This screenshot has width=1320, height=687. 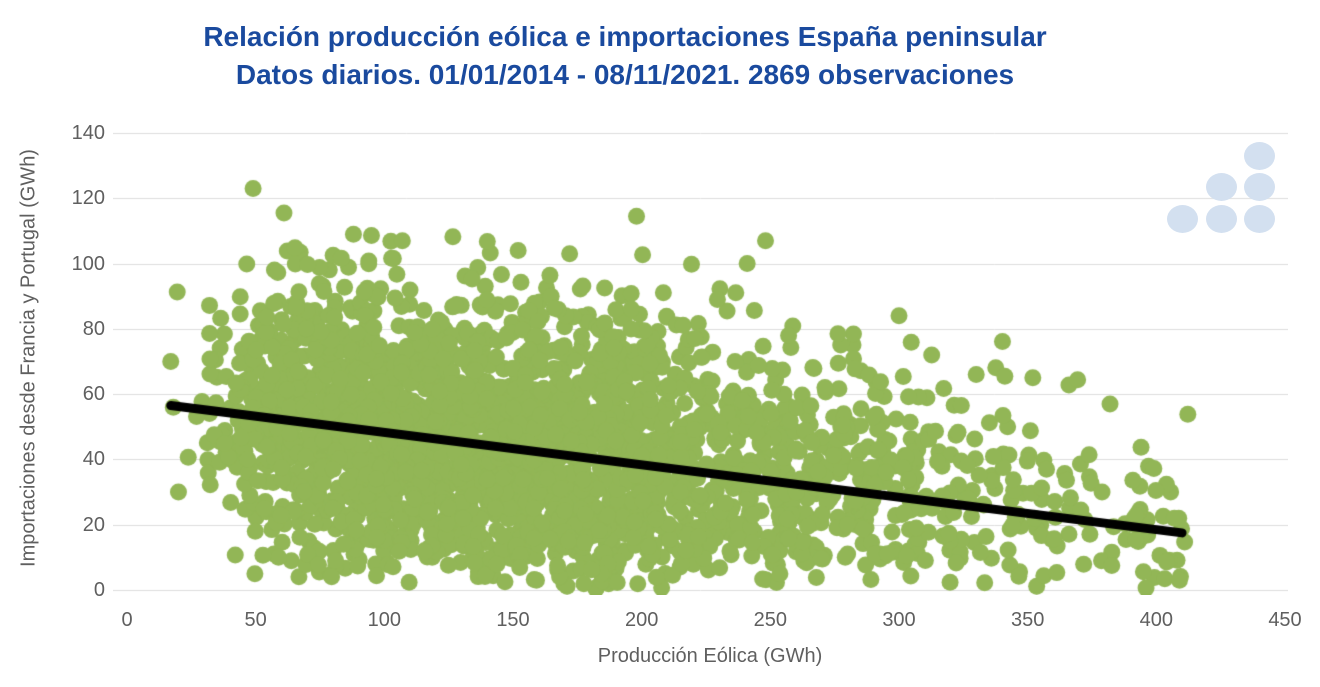 What do you see at coordinates (384, 620) in the screenshot?
I see `x-tick-label: 100` at bounding box center [384, 620].